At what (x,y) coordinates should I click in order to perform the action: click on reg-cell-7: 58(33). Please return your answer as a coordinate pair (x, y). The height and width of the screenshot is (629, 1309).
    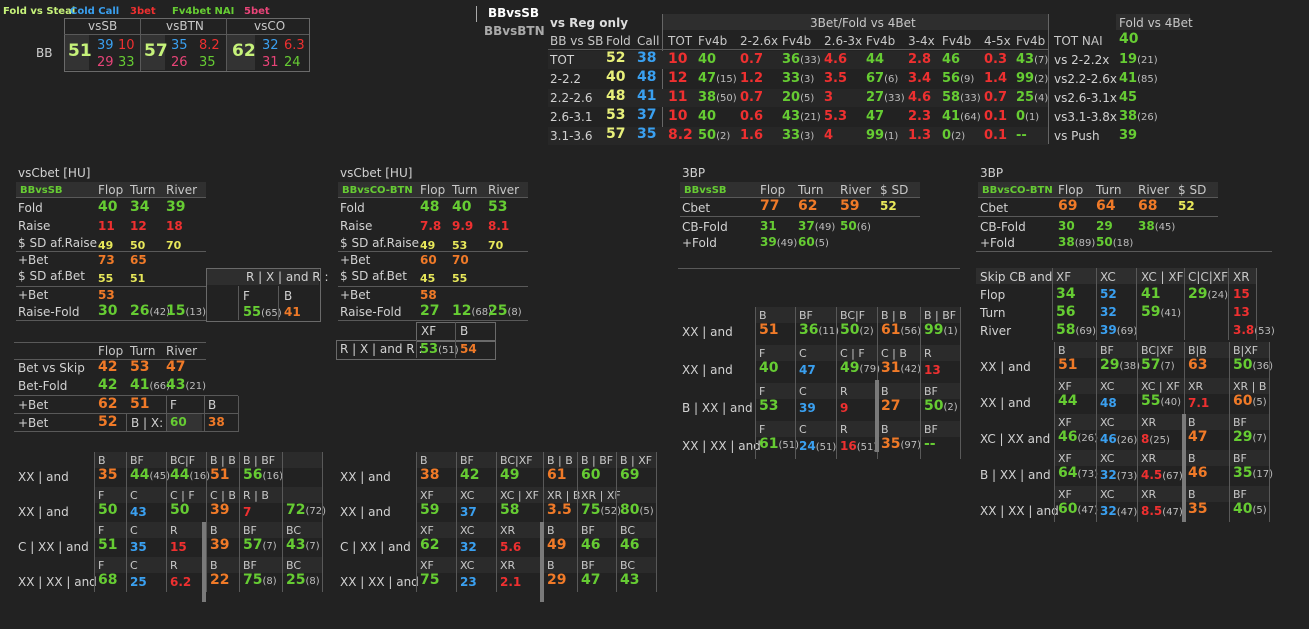
    Looking at the image, I should click on (961, 97).